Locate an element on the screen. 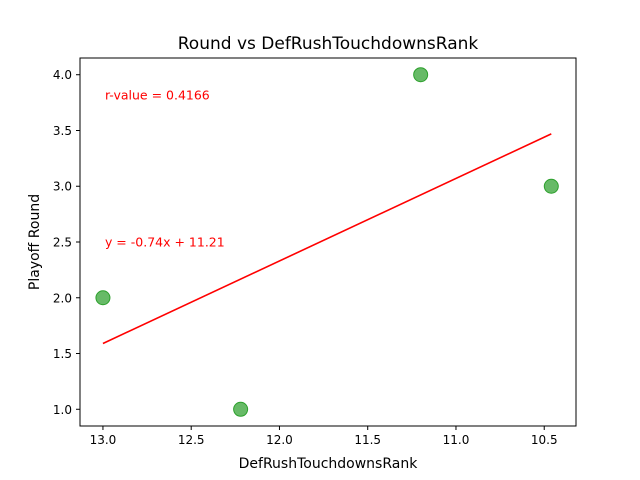 This screenshot has width=640, height=480. x-axis-label: DefRushTouchdownsRank is located at coordinates (329, 464).